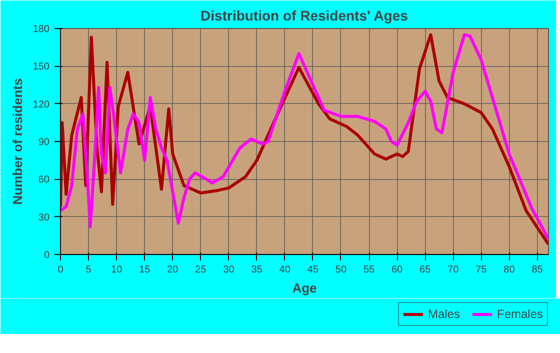 This screenshot has height=353, width=560. What do you see at coordinates (41, 29) in the screenshot?
I see `y-tick-label: 180` at bounding box center [41, 29].